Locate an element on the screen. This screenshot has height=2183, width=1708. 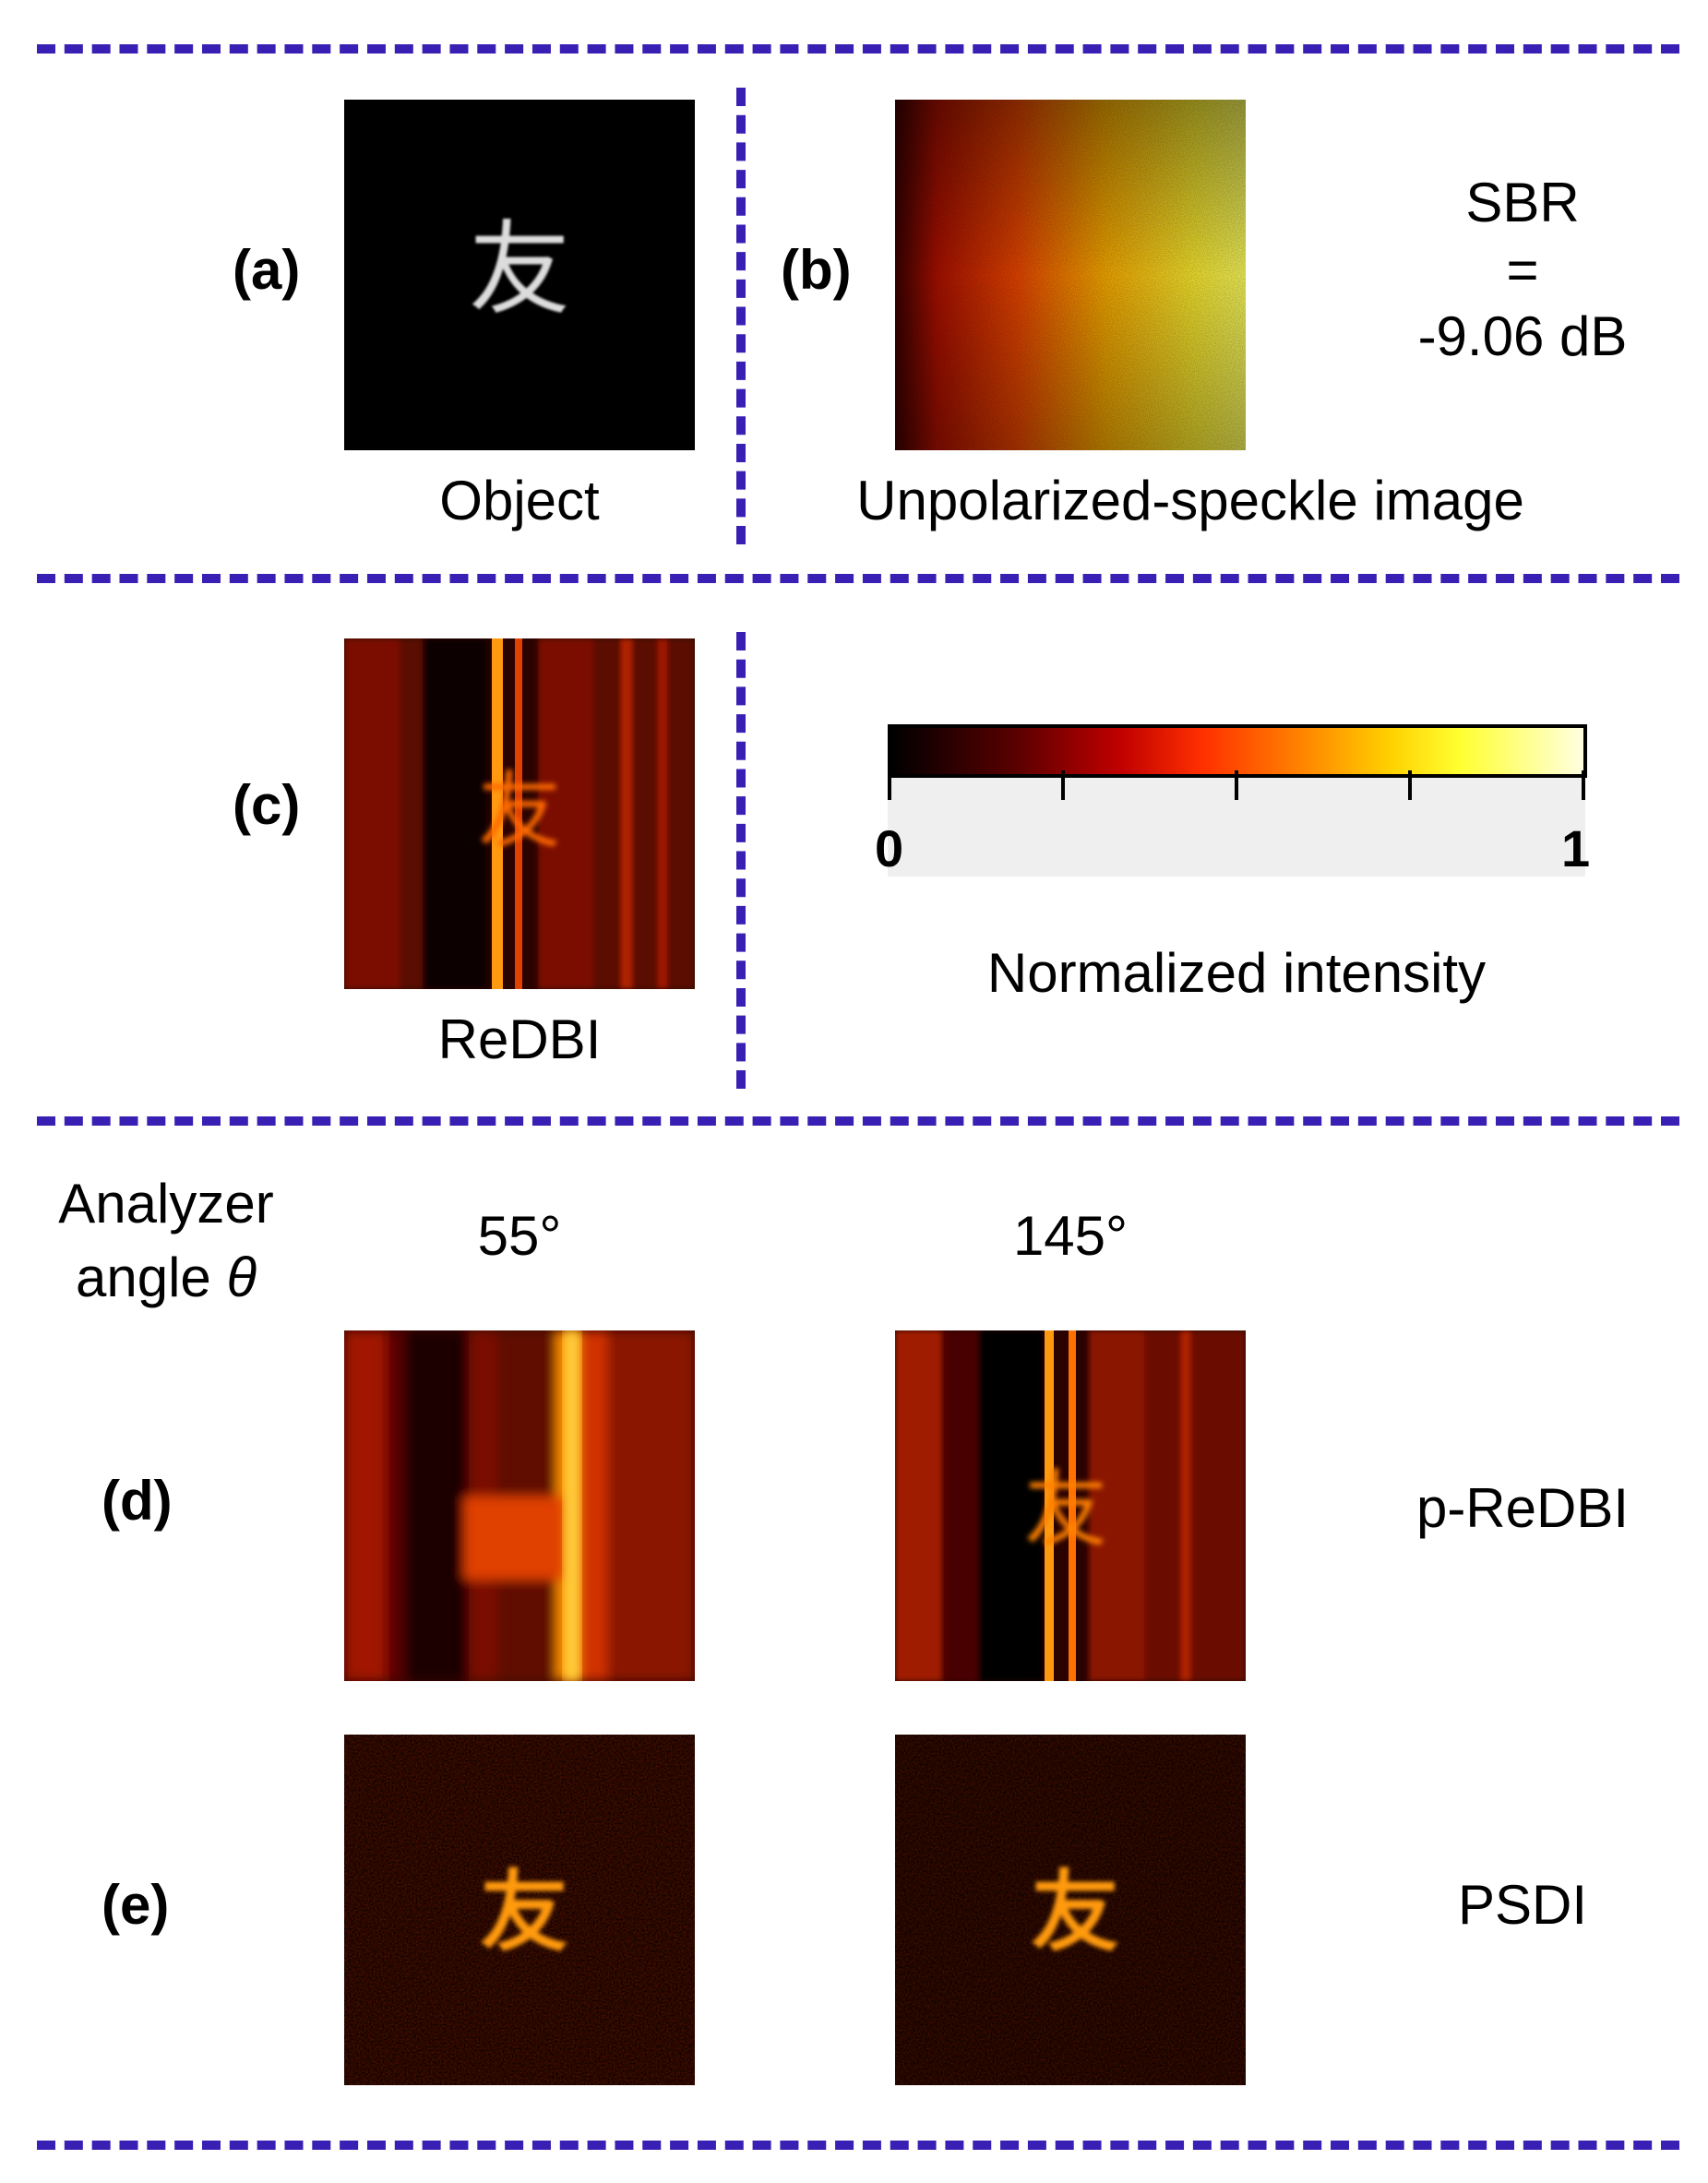
colorbar-ticks is located at coordinates (1236, 785).